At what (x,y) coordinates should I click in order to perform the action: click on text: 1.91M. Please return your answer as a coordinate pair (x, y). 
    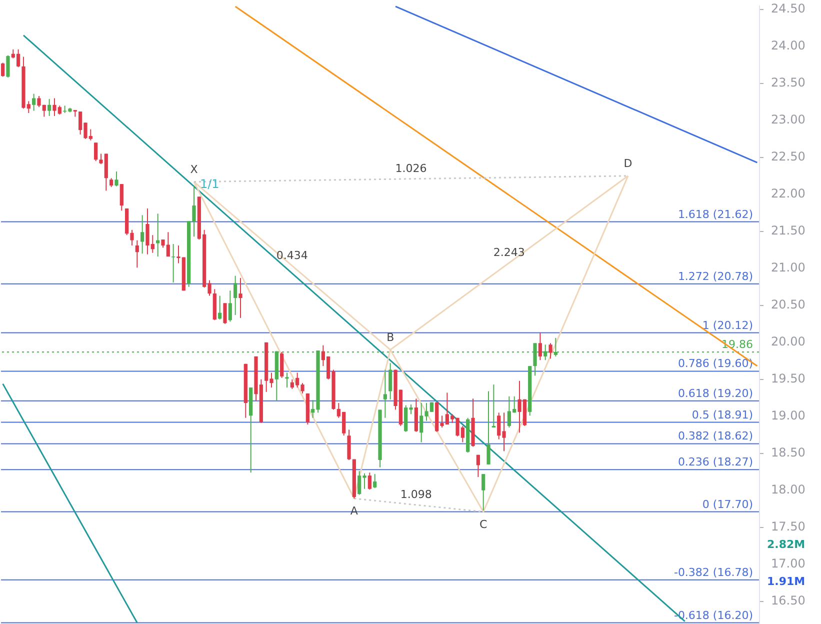
    Looking at the image, I should click on (786, 581).